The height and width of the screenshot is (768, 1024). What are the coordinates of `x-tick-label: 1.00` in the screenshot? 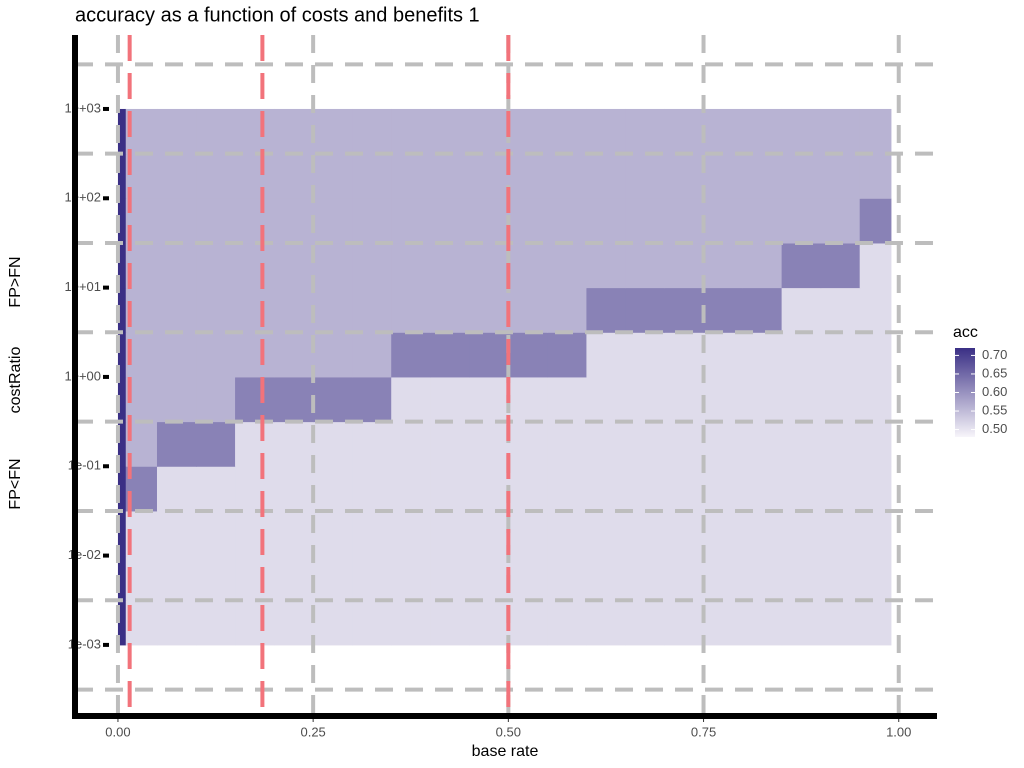 It's located at (898, 731).